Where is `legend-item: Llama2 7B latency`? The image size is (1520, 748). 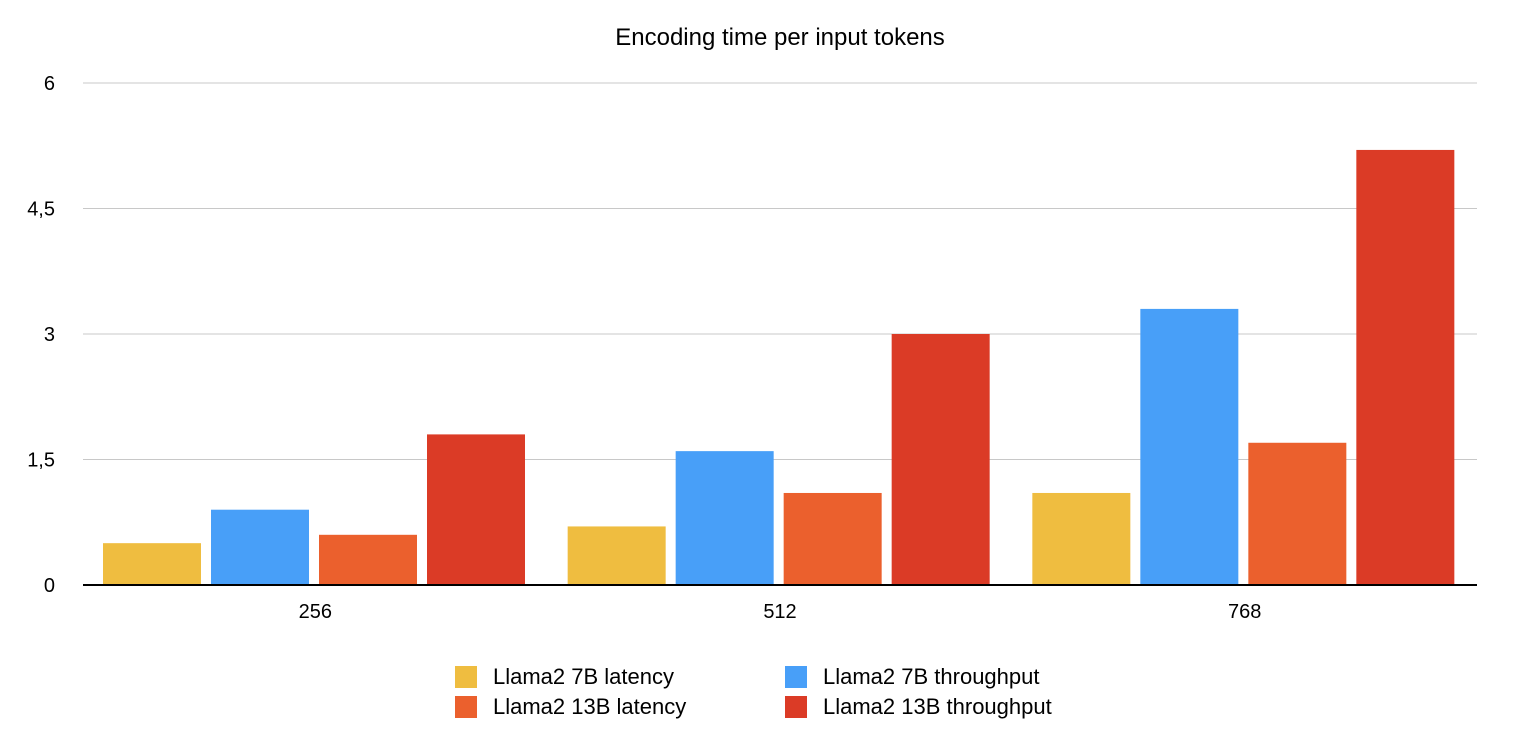 legend-item: Llama2 7B latency is located at coordinates (620, 677).